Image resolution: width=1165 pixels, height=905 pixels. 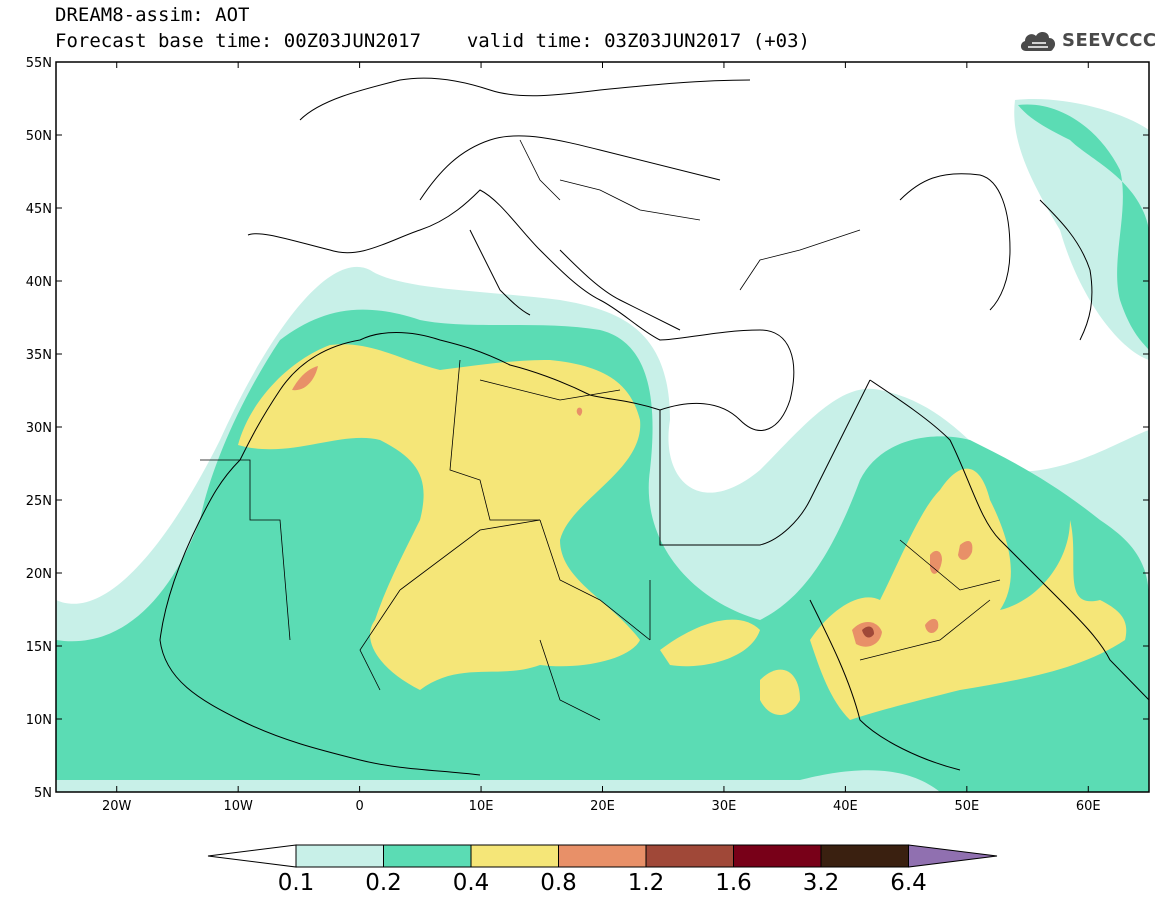 I want to click on lat-tick-label: 50N, so click(x=39, y=136).